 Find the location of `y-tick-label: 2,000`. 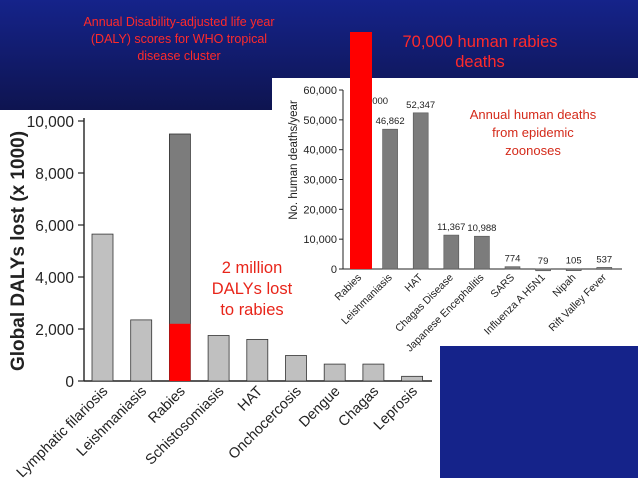

y-tick-label: 2,000 is located at coordinates (54, 330).